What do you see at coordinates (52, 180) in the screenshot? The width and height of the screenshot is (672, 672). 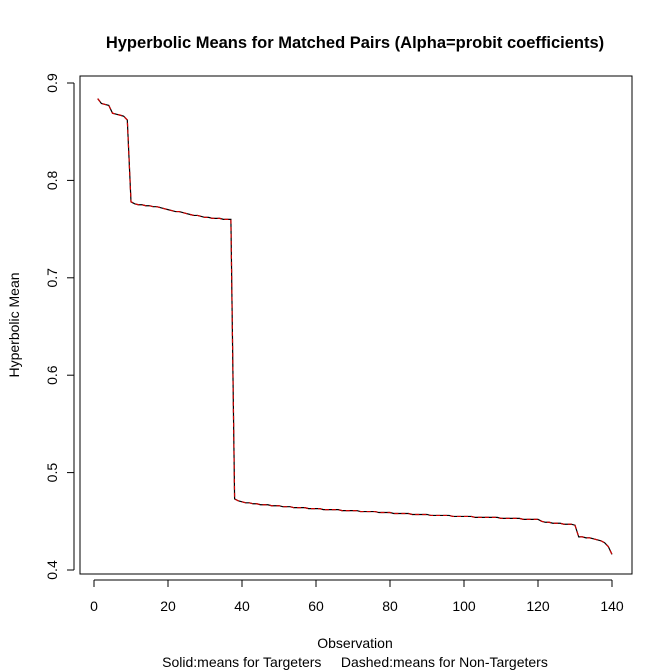 I see `y-tick-label: 0.8` at bounding box center [52, 180].